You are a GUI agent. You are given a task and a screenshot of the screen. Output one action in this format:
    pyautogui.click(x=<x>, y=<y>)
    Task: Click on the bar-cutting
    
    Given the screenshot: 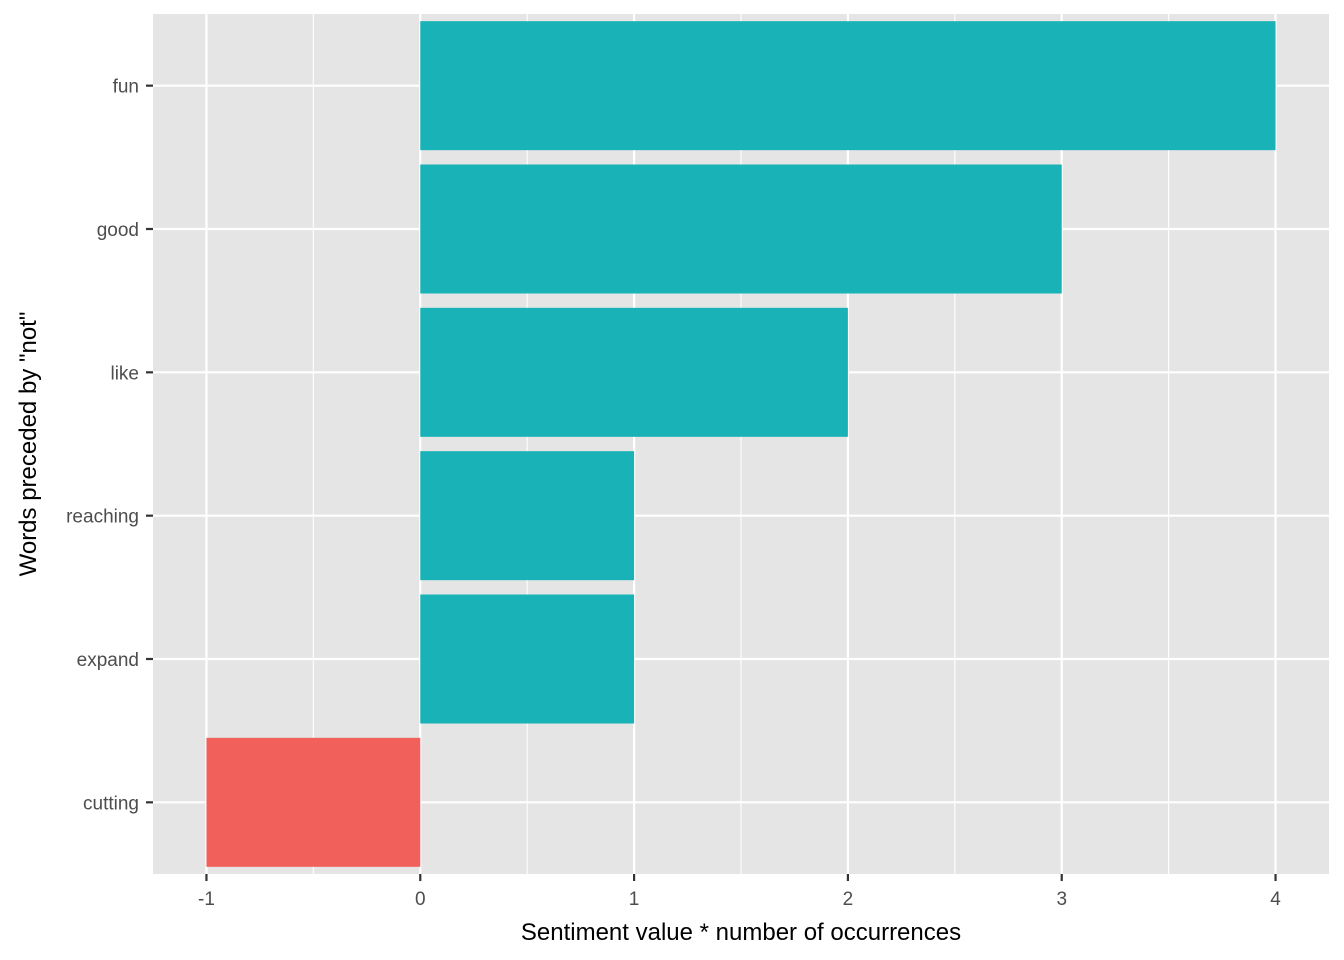 What is the action you would take?
    pyautogui.click(x=313, y=802)
    